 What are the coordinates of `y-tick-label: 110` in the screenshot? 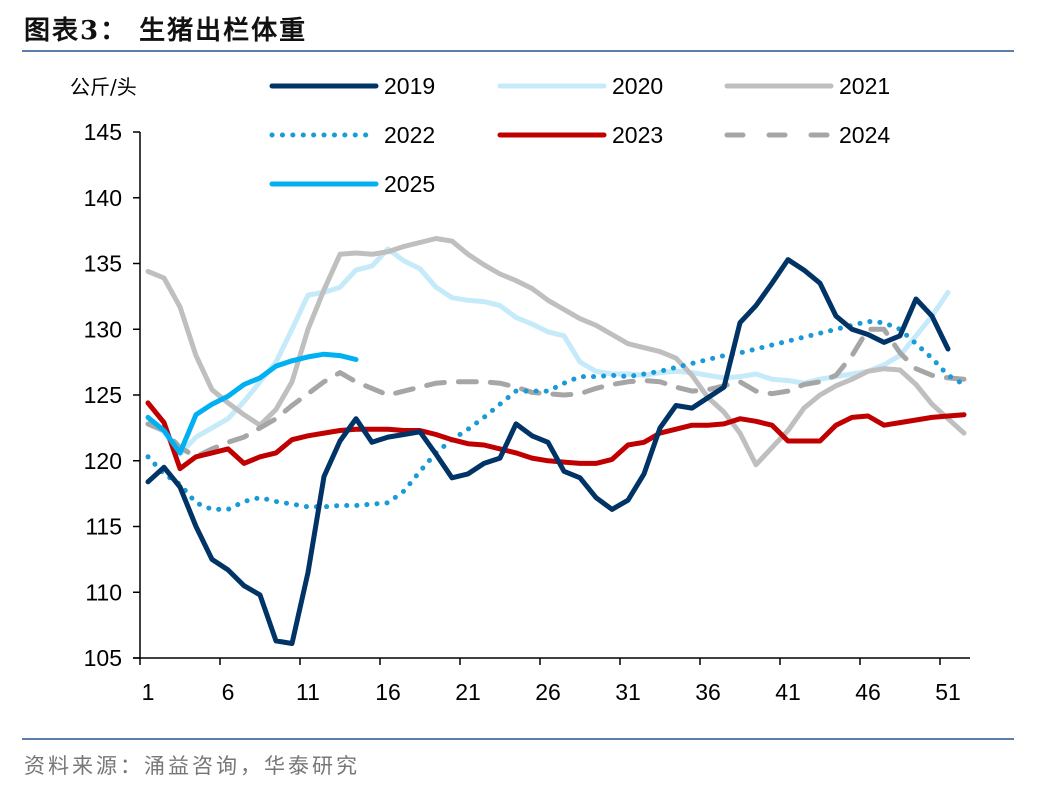 It's located at (103, 592).